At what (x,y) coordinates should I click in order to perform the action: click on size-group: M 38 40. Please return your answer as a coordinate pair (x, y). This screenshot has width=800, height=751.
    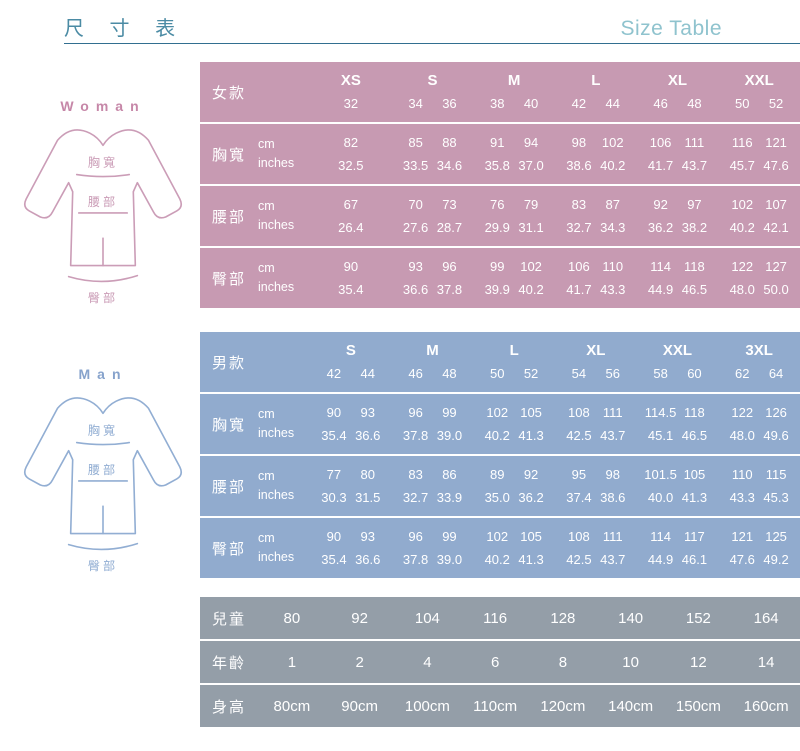
    Looking at the image, I should click on (514, 92).